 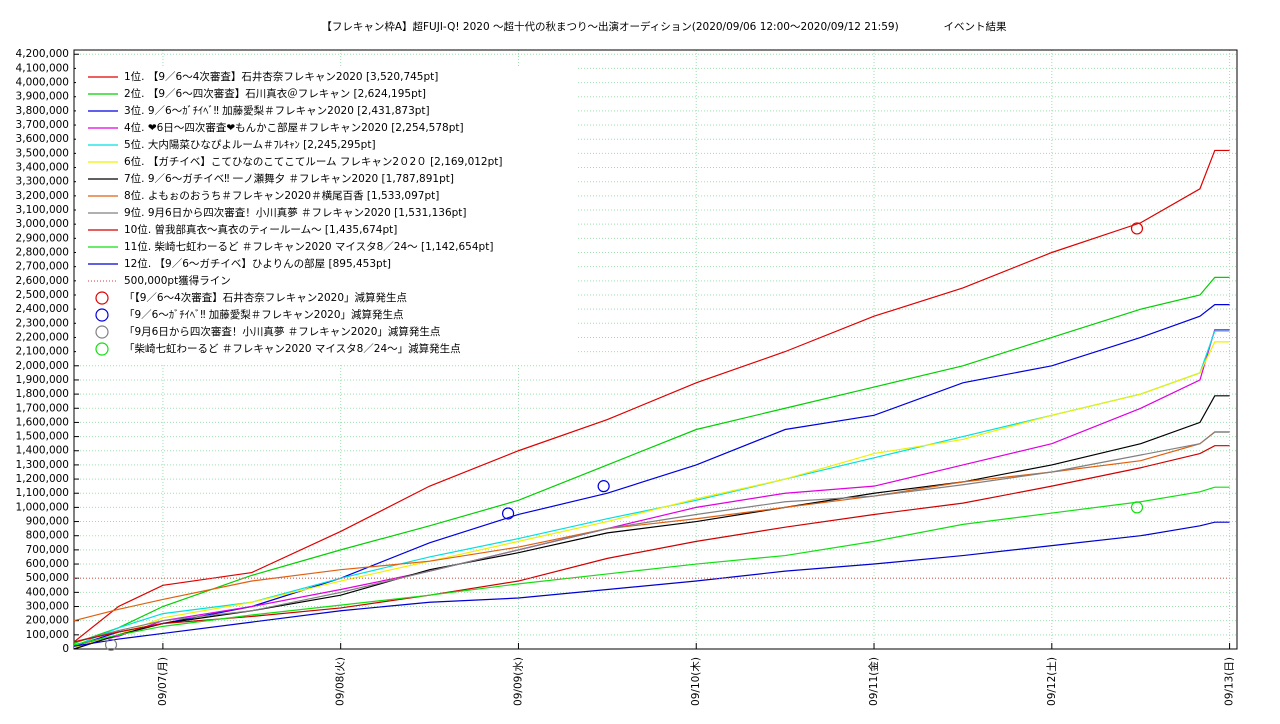 What do you see at coordinates (42, 83) in the screenshot?
I see `y-tick-label: 4,000,000` at bounding box center [42, 83].